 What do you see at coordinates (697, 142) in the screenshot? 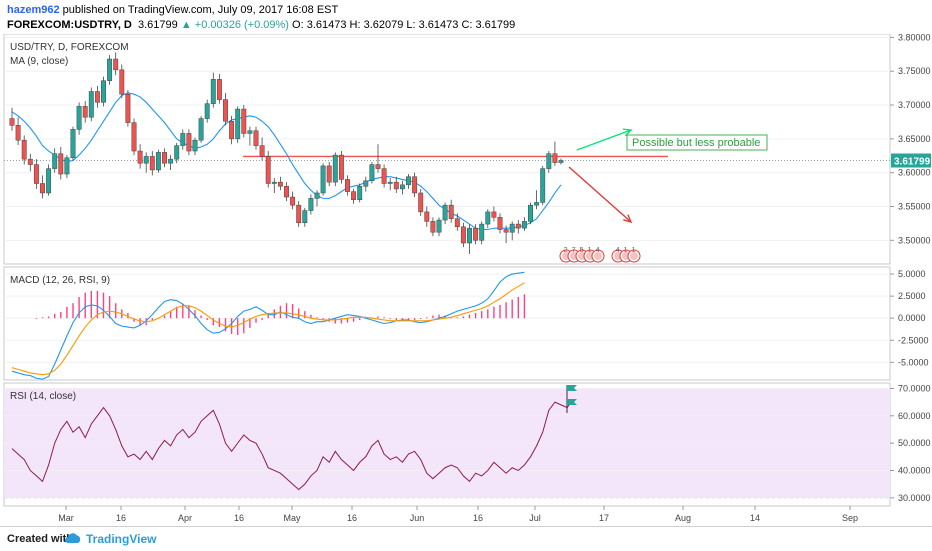
I see `annotation-box: Possible but less probable` at bounding box center [697, 142].